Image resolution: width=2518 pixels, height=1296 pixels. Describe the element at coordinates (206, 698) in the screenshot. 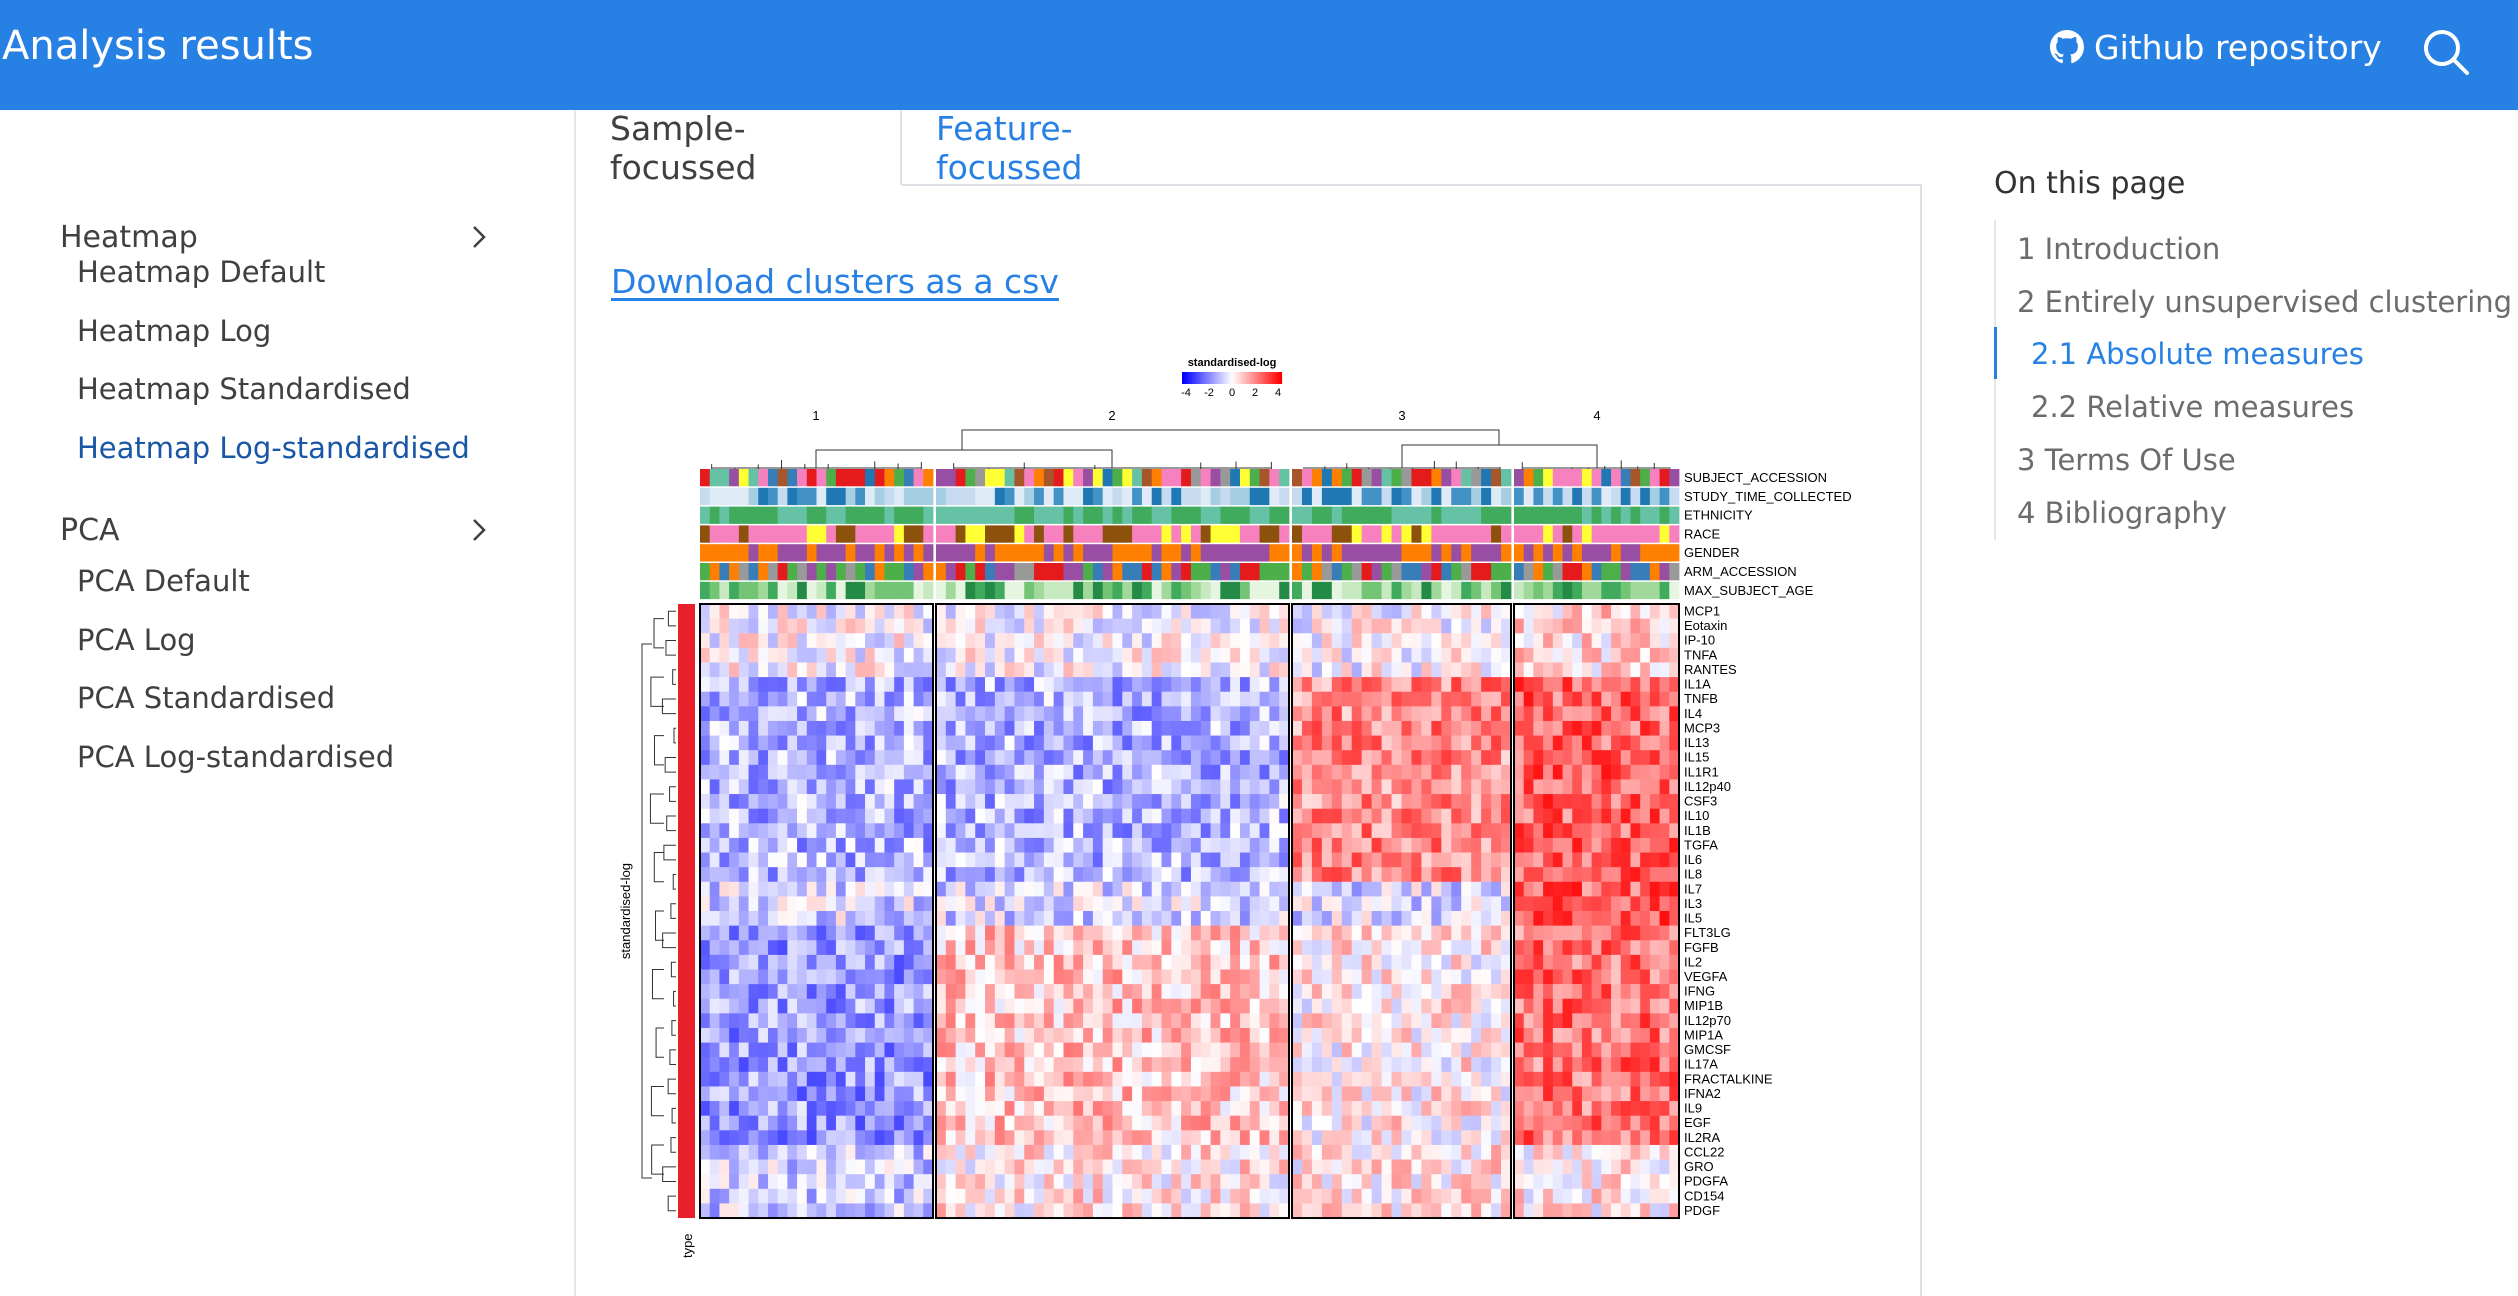

I see `sidebar-item-pca-standardised: PCA Standardised` at that location.